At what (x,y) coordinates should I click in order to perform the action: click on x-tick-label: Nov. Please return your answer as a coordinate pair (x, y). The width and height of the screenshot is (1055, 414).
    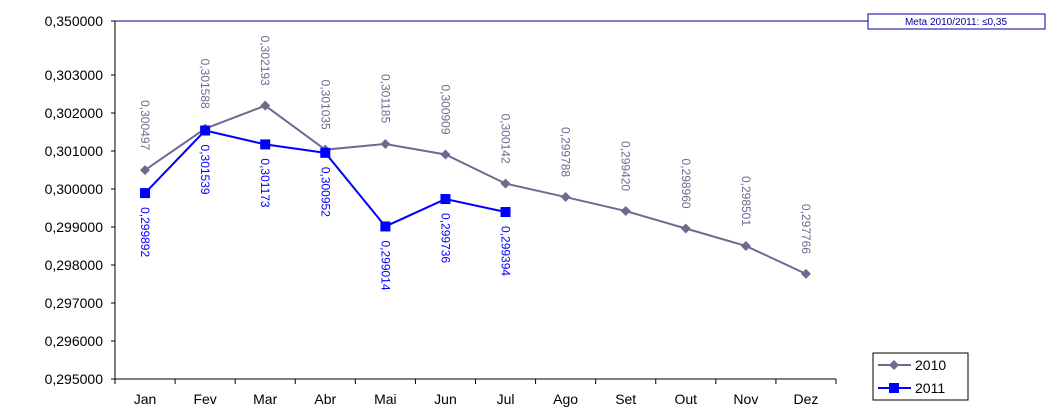
    Looking at the image, I should click on (745, 399).